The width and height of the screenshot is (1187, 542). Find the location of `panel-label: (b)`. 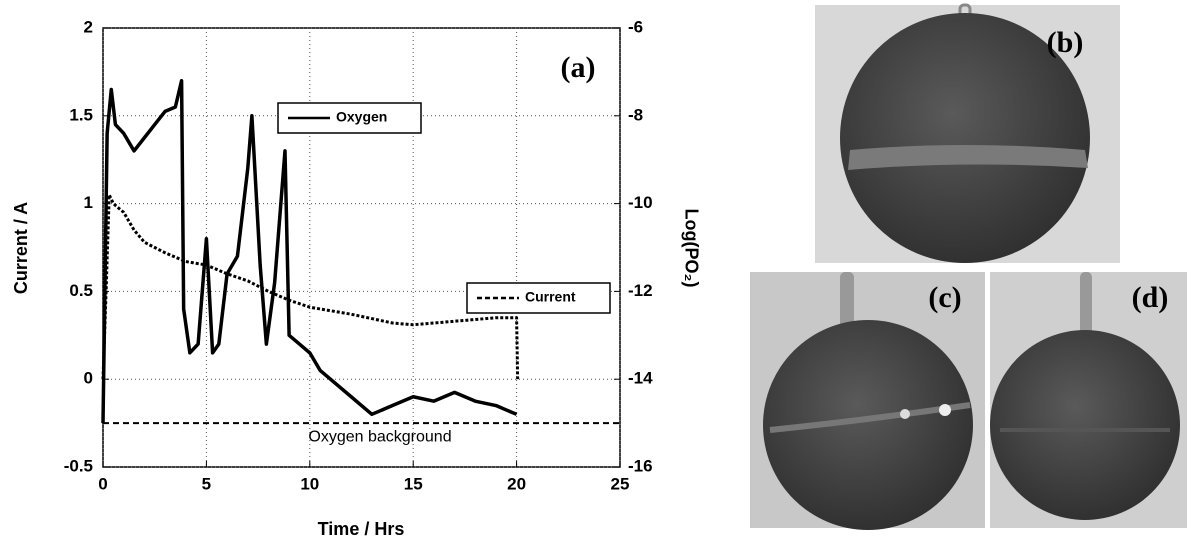

panel-label: (b) is located at coordinates (1065, 42).